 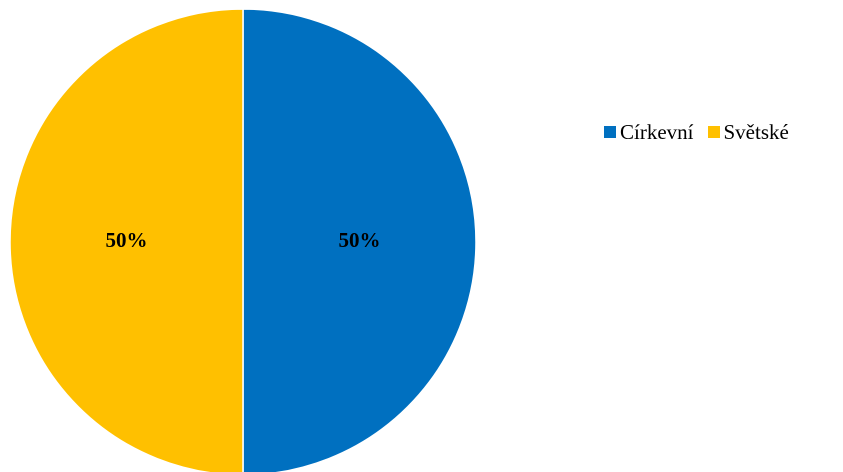 I want to click on legend-label-svetske: Světské, so click(x=756, y=131).